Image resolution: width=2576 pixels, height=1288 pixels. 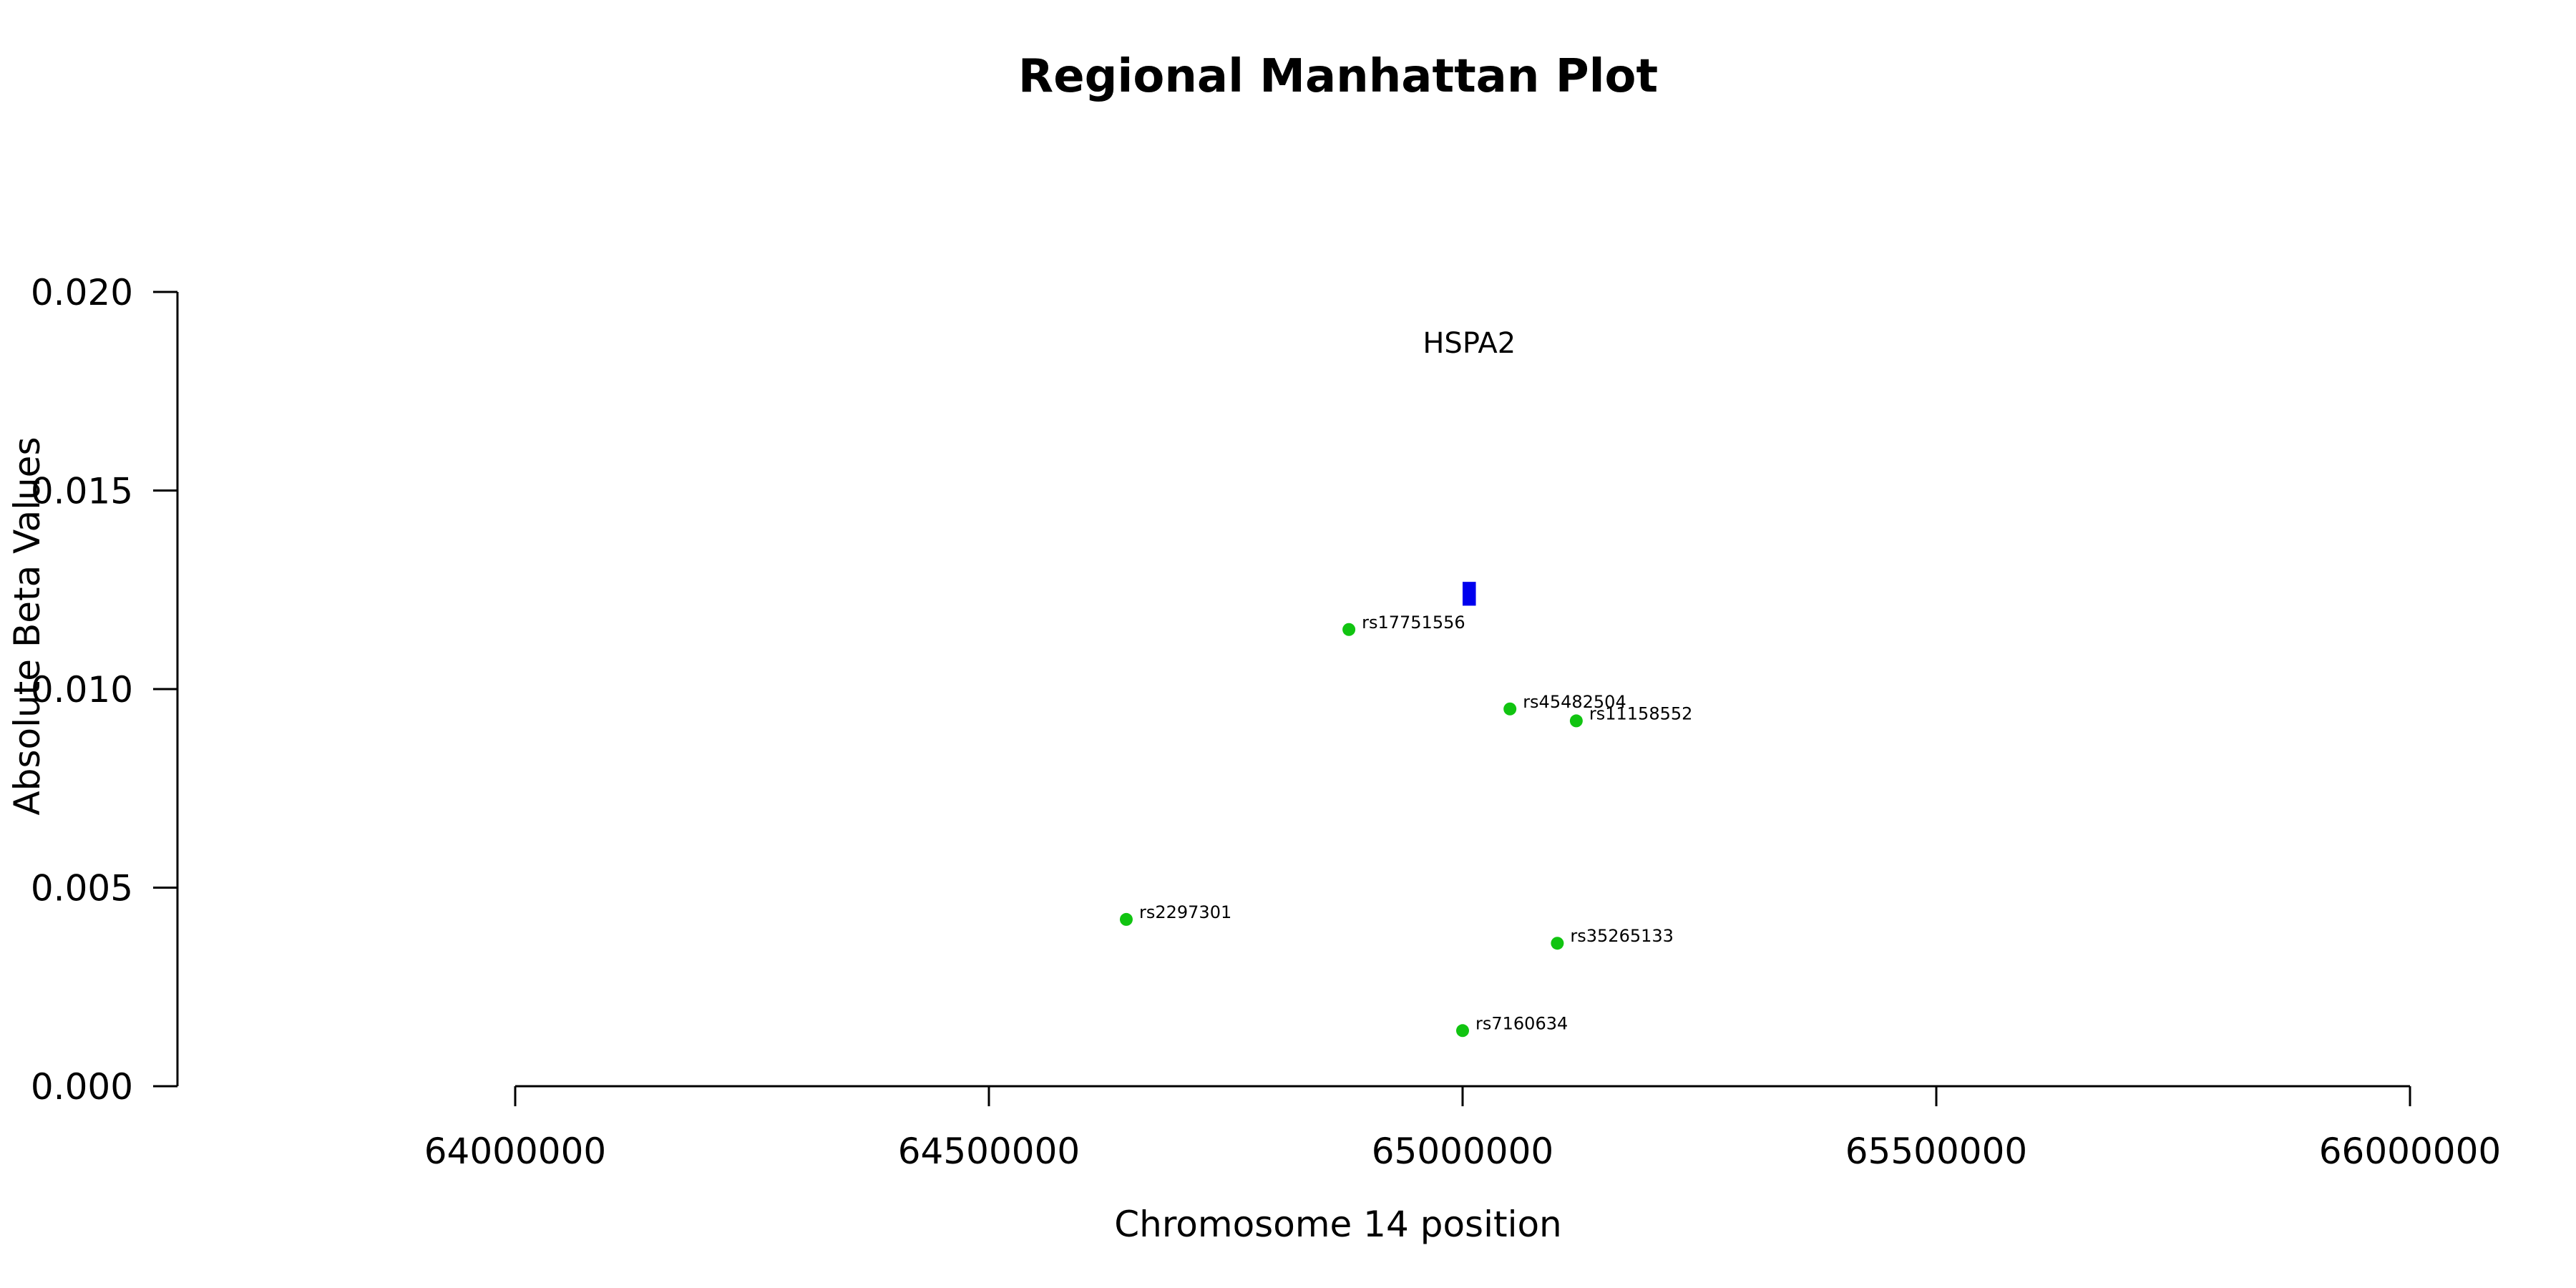 I want to click on chart-title: Regional Manhattan Plot, so click(x=1338, y=76).